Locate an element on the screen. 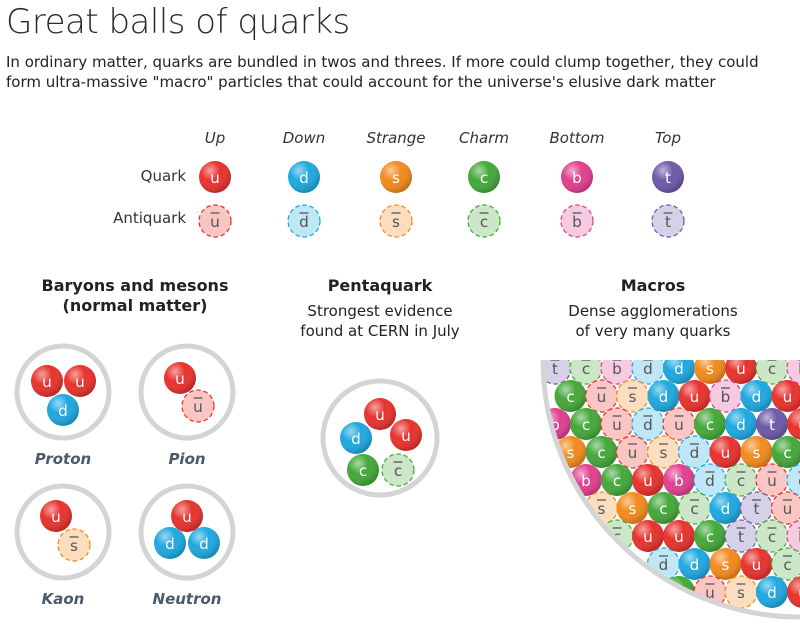 The width and height of the screenshot is (800, 637). particle-label-proton: Proton is located at coordinates (63, 459).